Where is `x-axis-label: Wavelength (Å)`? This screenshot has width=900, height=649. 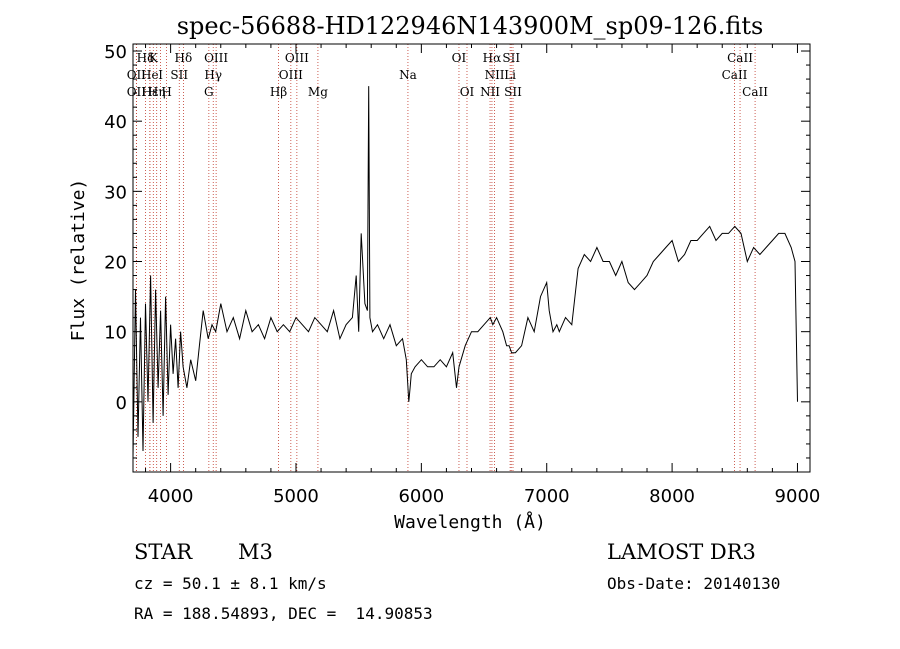 x-axis-label: Wavelength (Å) is located at coordinates (470, 522).